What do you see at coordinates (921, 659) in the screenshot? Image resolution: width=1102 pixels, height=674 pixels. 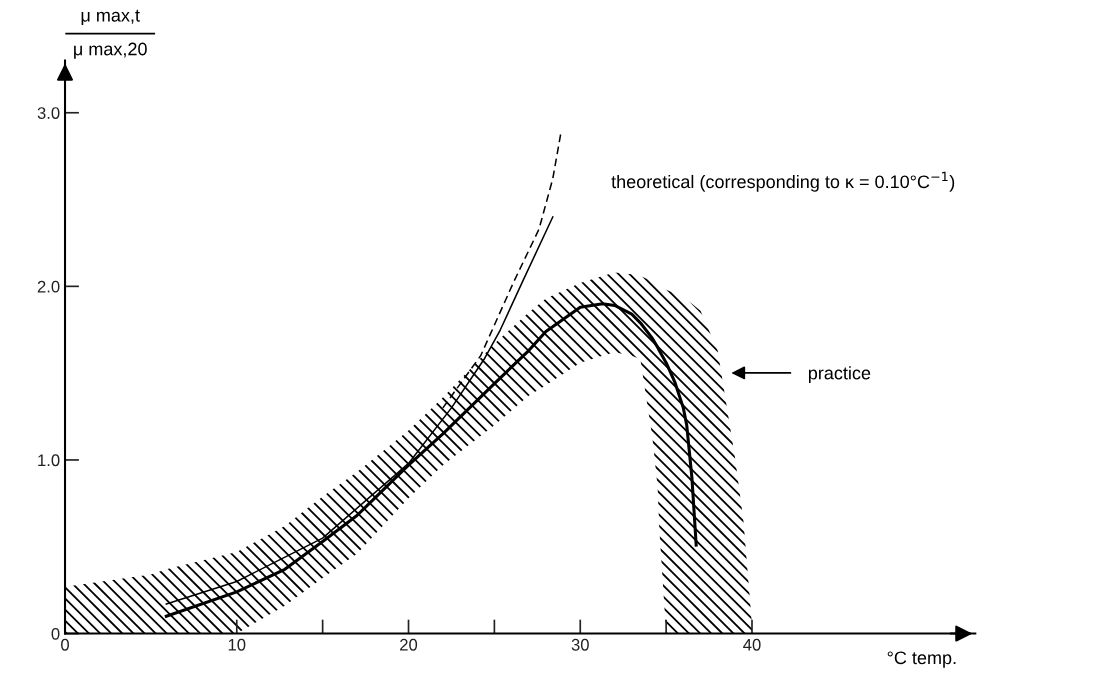 I see `x-axis-title: °C temp.` at bounding box center [921, 659].